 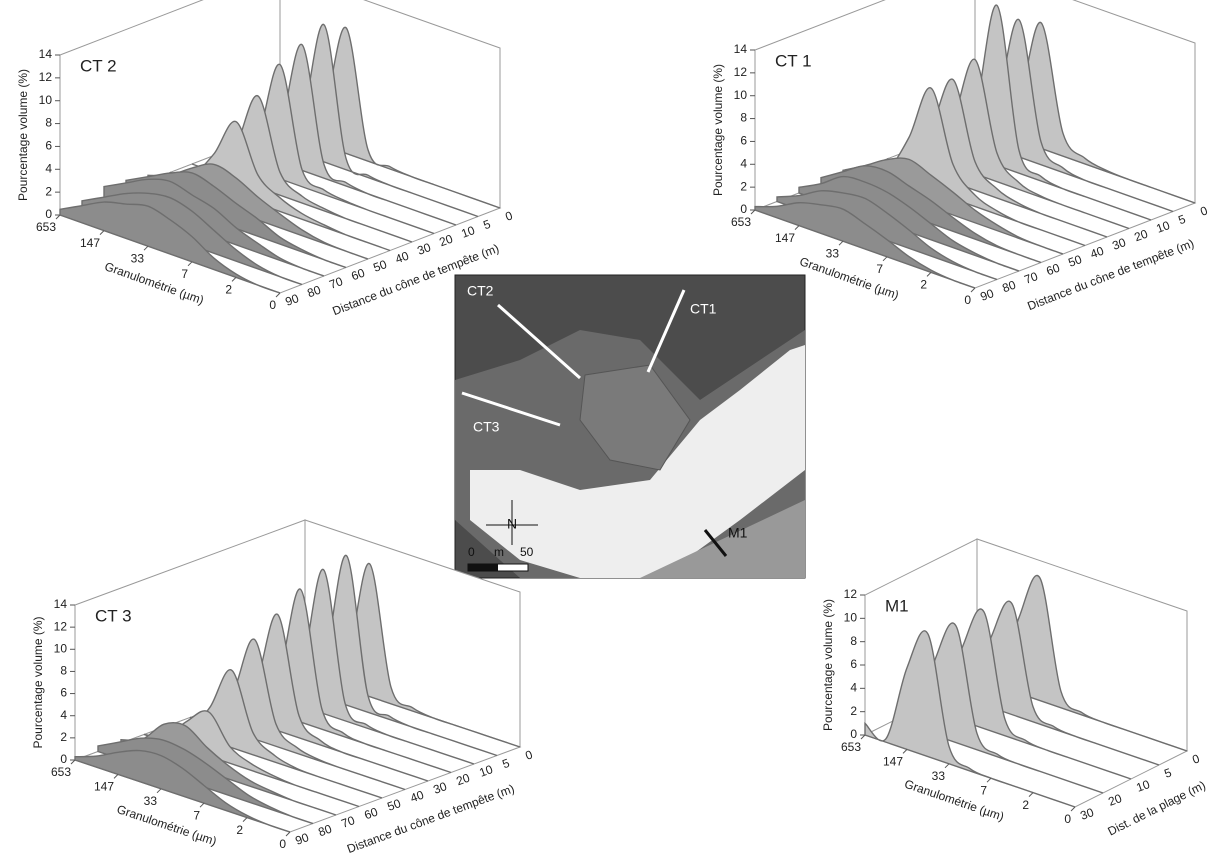 I want to click on chart-title: CT 3, so click(x=113, y=615).